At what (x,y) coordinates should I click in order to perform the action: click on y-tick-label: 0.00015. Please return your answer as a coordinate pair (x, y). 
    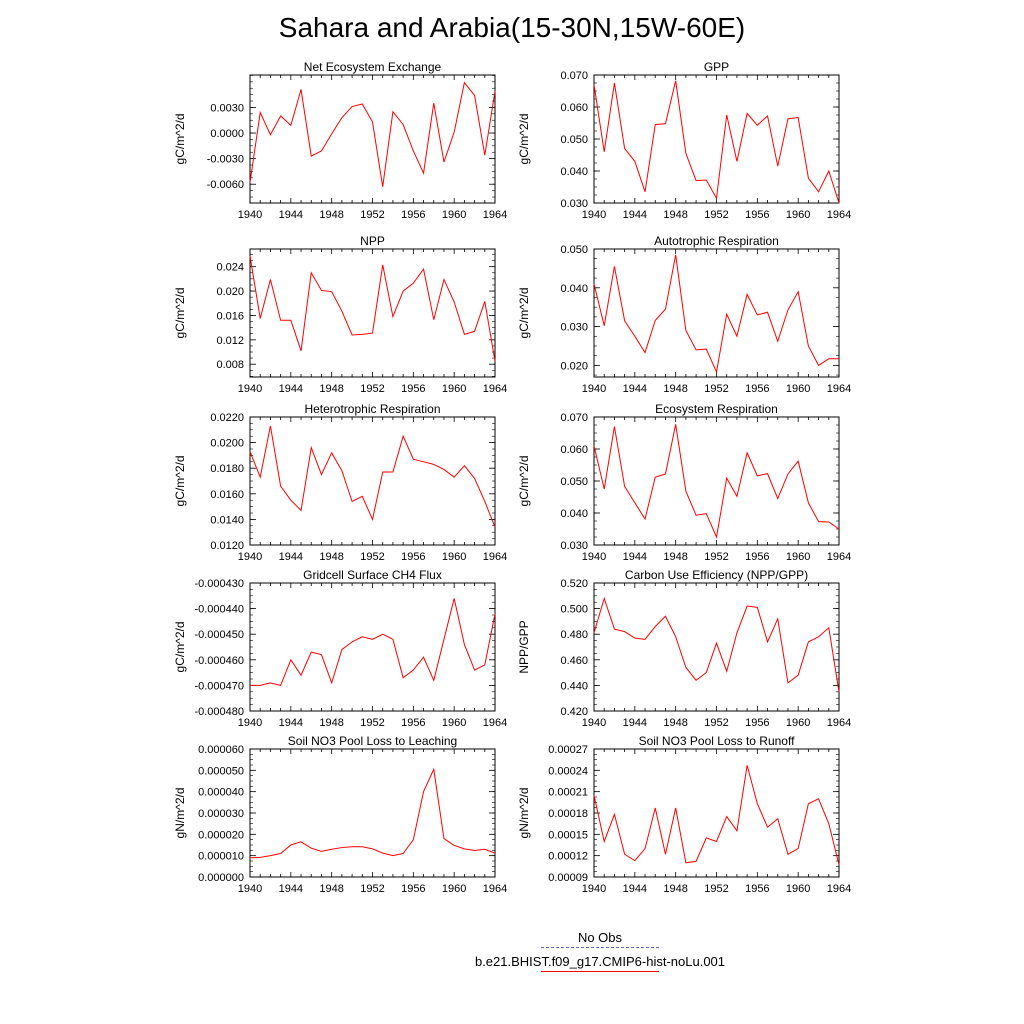
    Looking at the image, I should click on (568, 835).